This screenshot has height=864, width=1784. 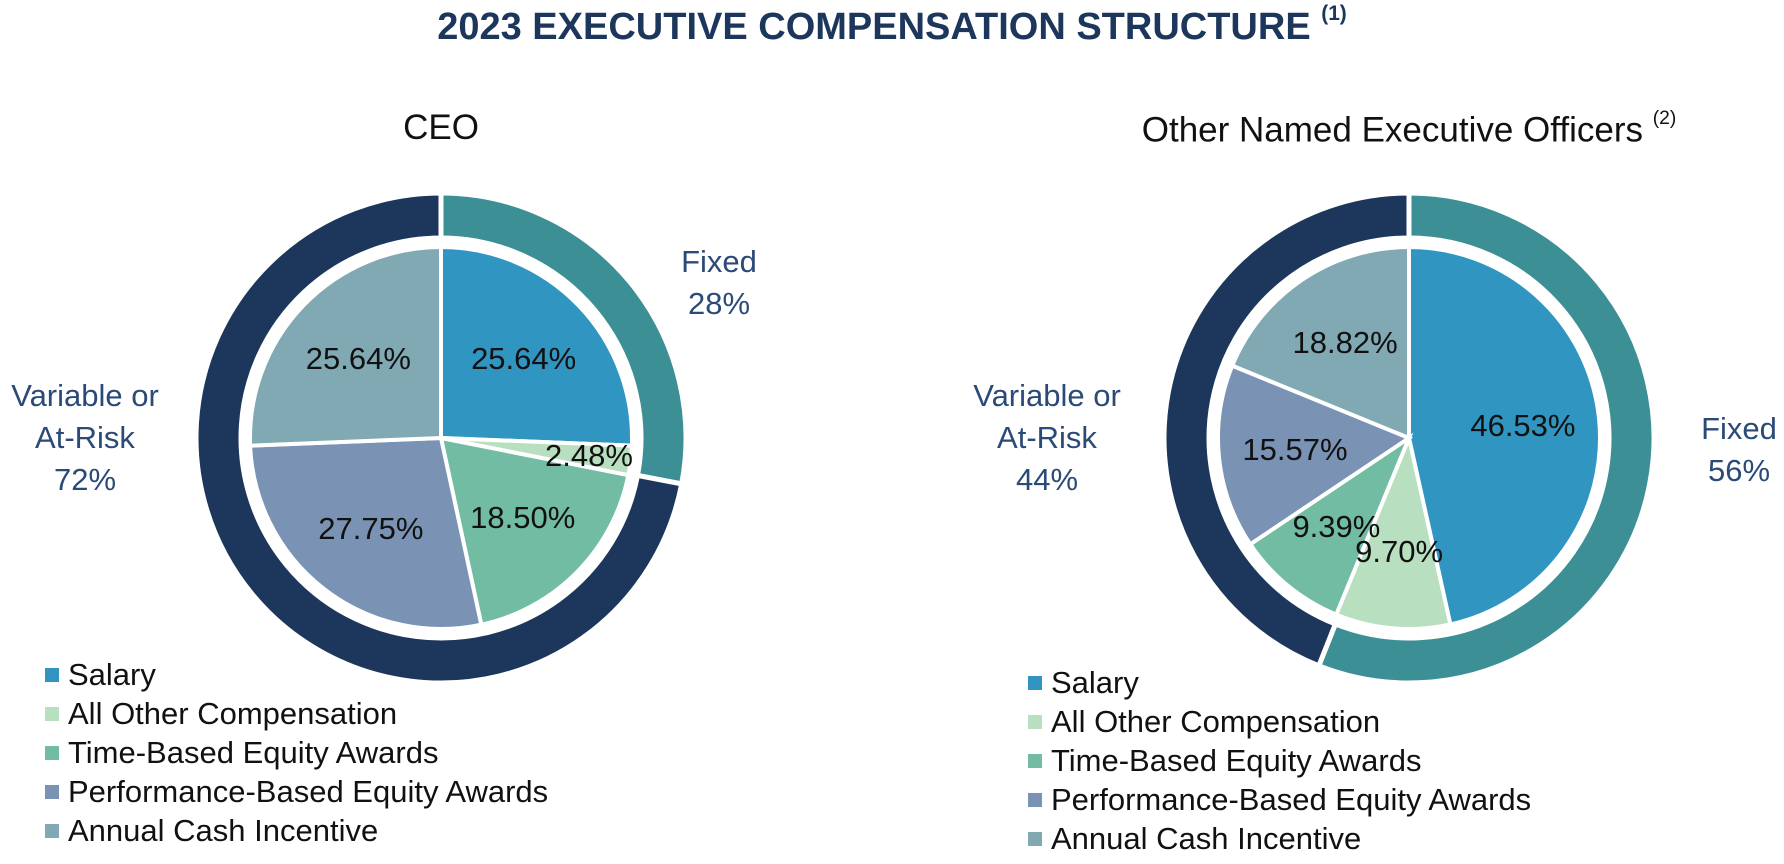 What do you see at coordinates (588, 455) in the screenshot?
I see `data-label: 2.48%` at bounding box center [588, 455].